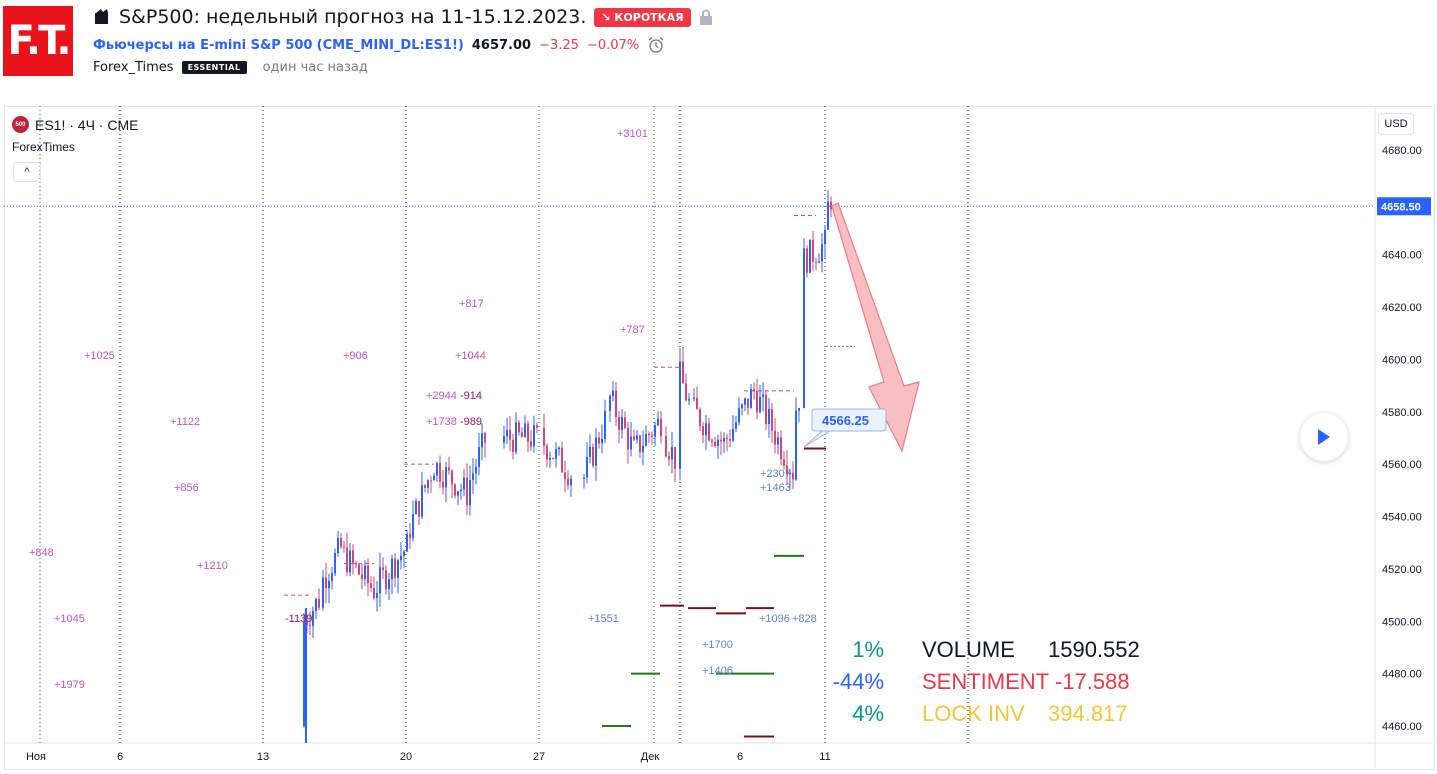  What do you see at coordinates (186, 488) in the screenshot?
I see `volume-annotation: +856` at bounding box center [186, 488].